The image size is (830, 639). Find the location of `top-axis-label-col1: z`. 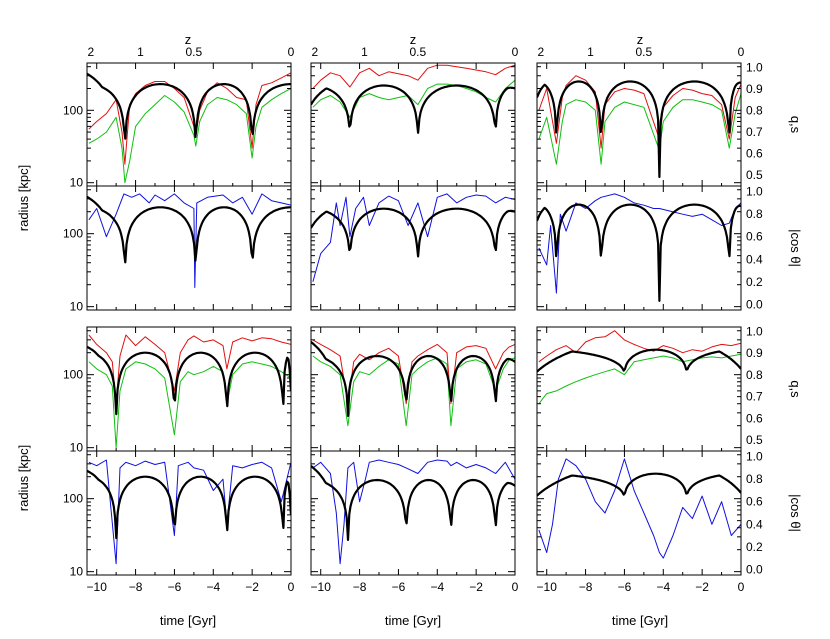

top-axis-label-col1: z is located at coordinates (188, 39).